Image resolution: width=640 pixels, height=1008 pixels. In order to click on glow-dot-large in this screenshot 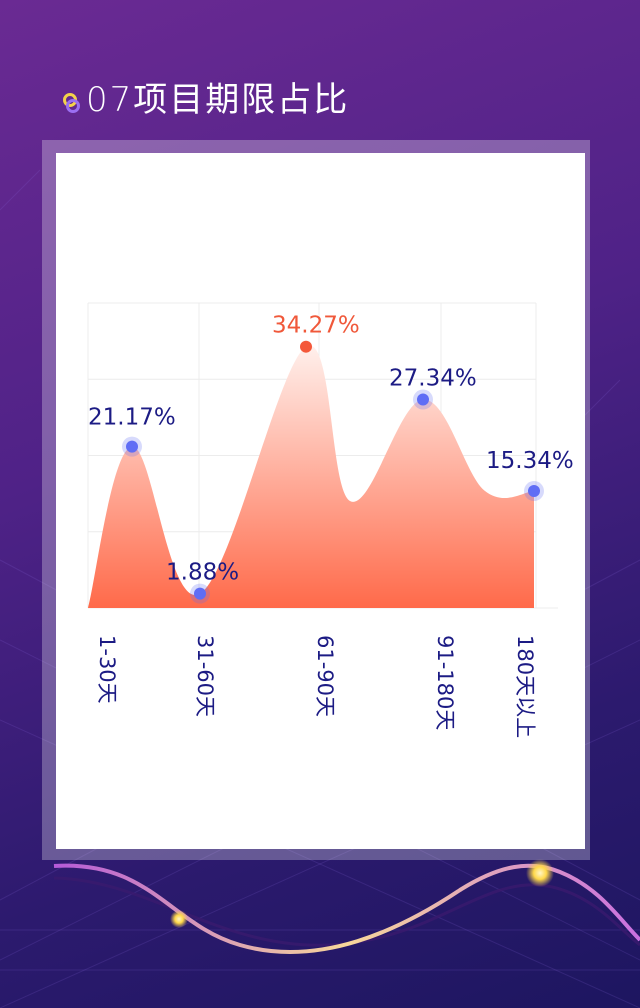, I will do `click(540, 873)`.